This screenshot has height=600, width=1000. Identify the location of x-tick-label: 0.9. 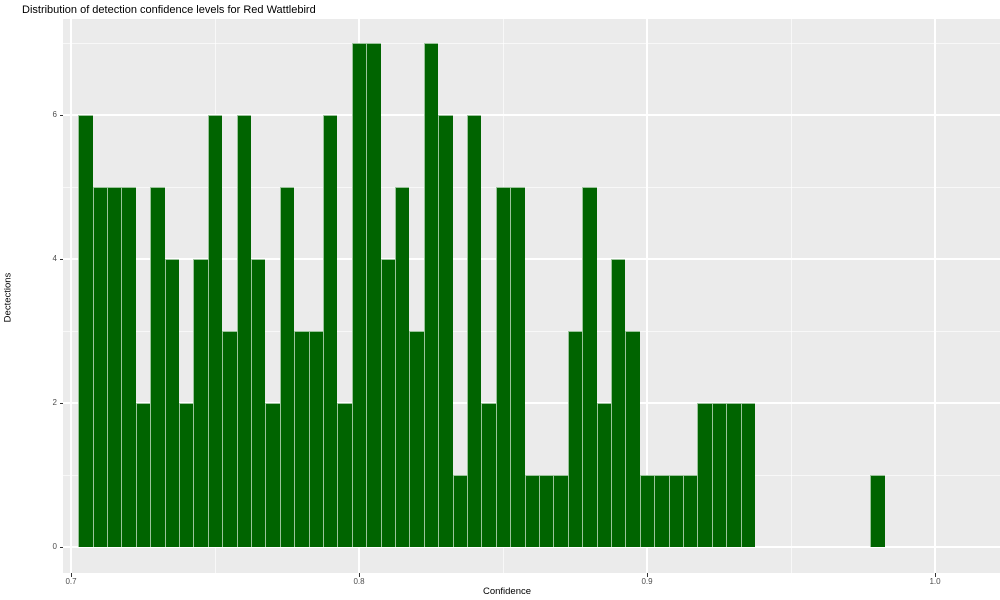
(647, 581).